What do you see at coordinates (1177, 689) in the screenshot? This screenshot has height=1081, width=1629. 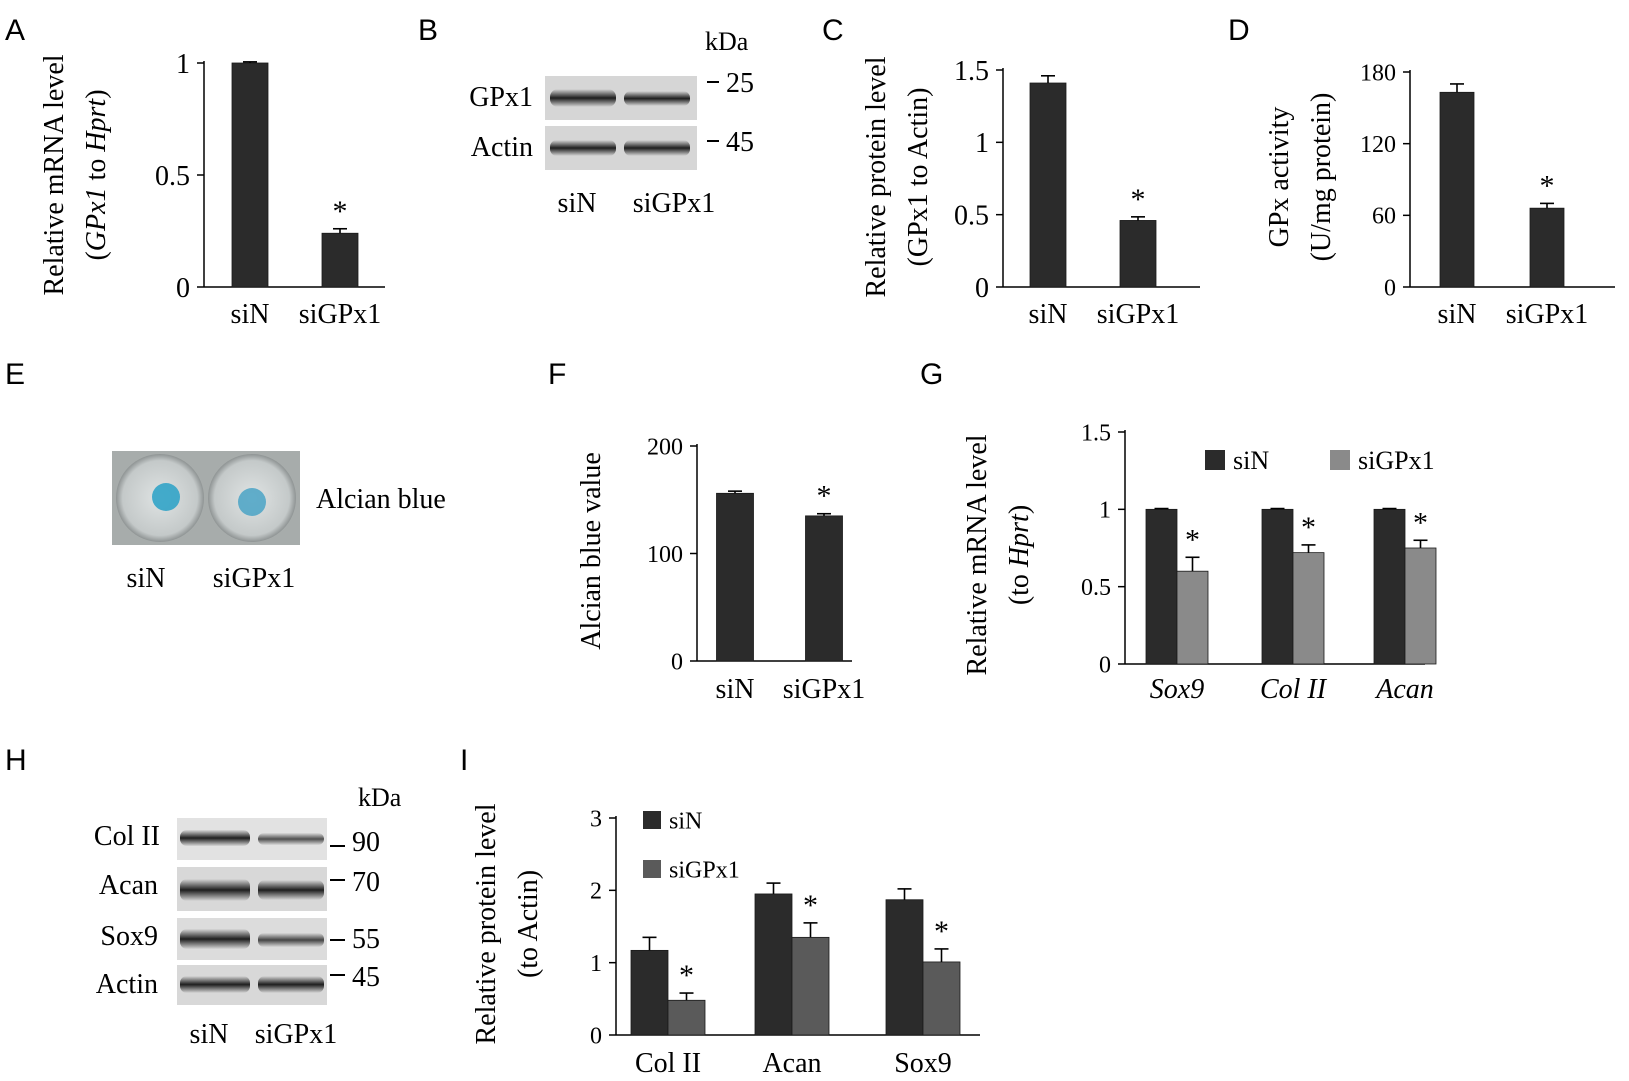 I see `chart-g-category-label: Sox9` at bounding box center [1177, 689].